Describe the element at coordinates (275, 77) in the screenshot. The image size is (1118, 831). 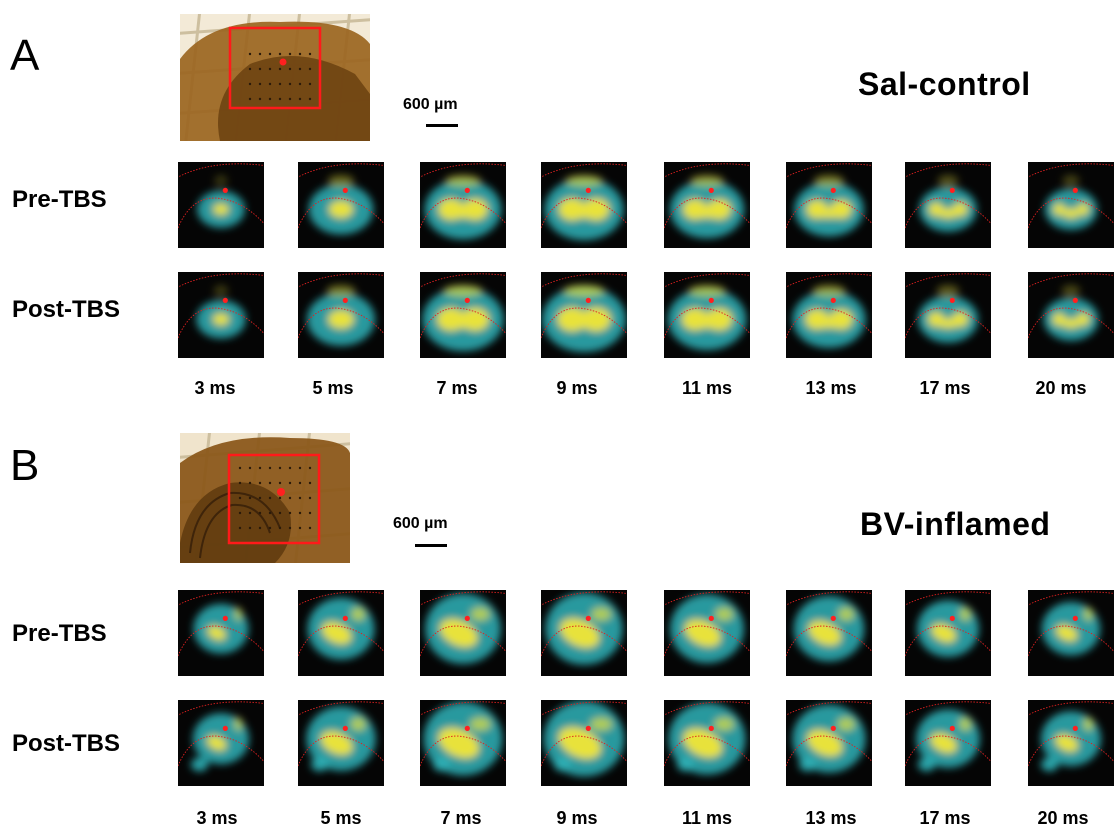
I see `slice-photo-a` at that location.